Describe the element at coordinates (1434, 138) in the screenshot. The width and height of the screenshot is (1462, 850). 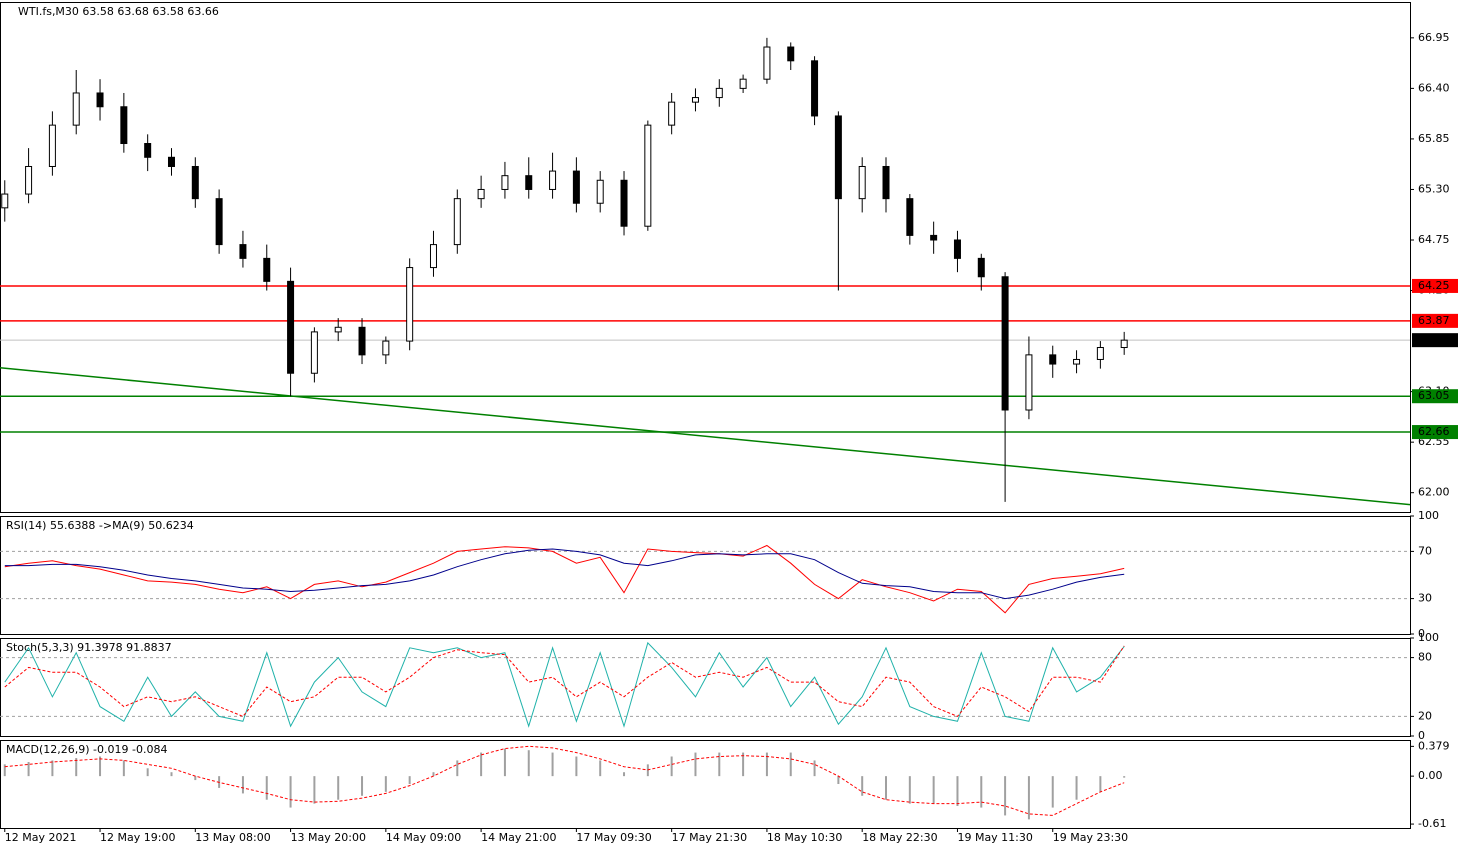
I see `y-tick-label: 65.85` at that location.